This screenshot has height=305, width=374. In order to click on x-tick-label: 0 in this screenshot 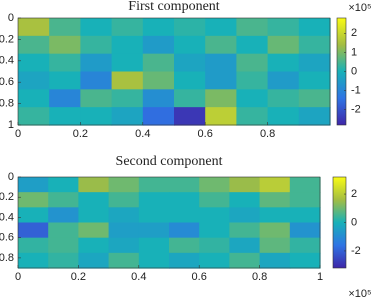, I will do `click(18, 277)`.